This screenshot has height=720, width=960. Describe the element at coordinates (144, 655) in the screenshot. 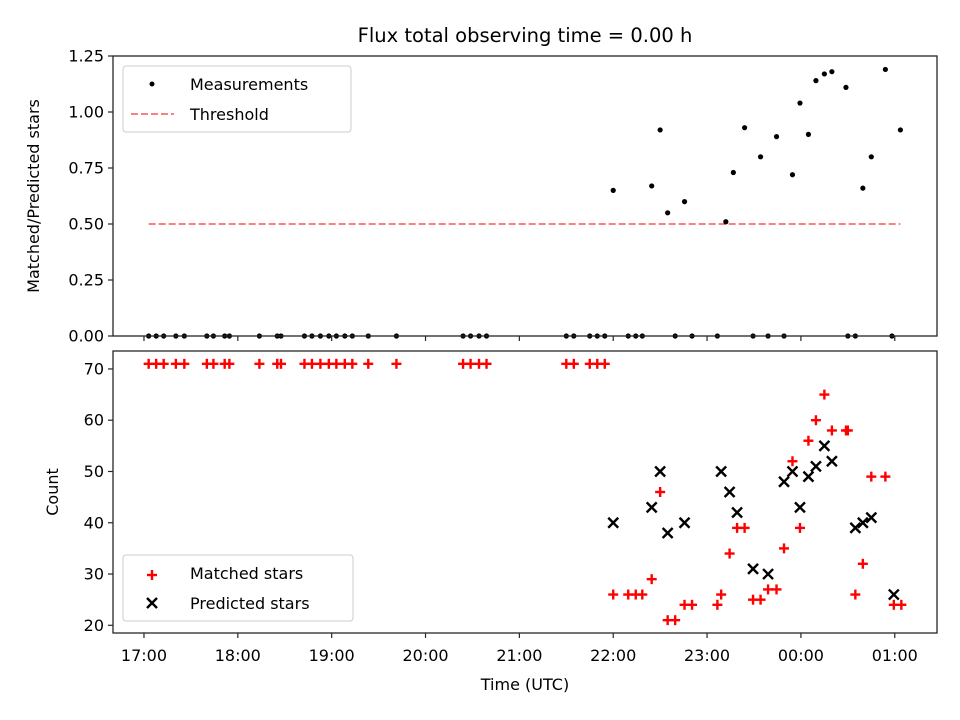

I see `bottom-x-tick-label: 17:00` at that location.